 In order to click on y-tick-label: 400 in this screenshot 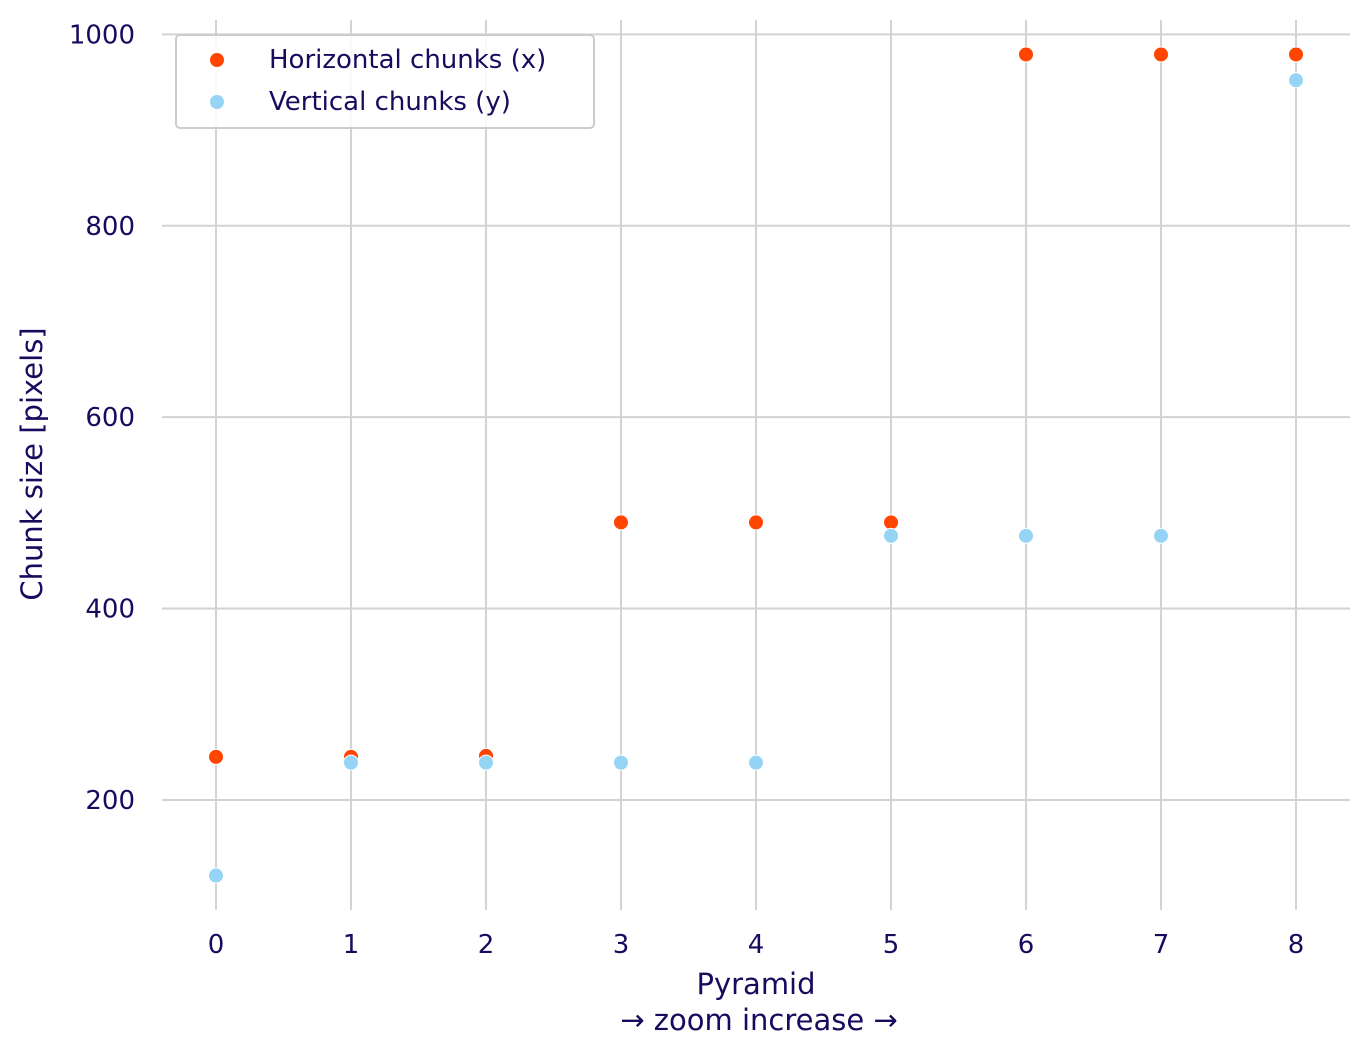, I will do `click(110, 610)`.